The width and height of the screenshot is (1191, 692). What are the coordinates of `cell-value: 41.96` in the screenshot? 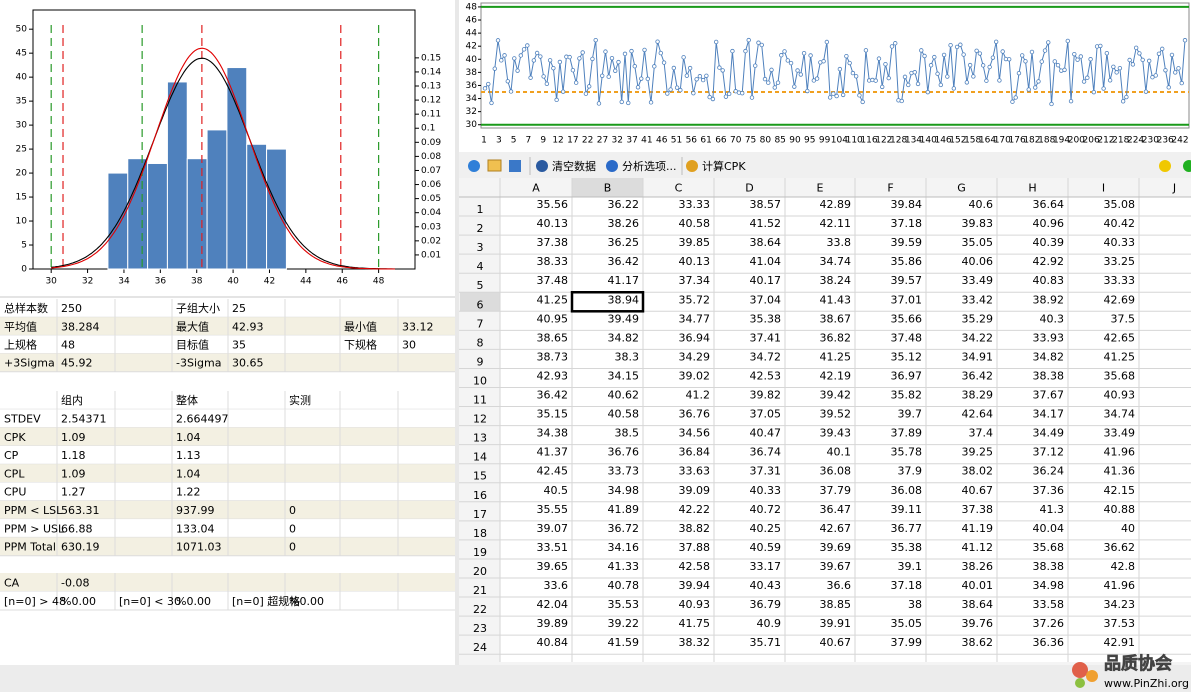 It's located at (1120, 585).